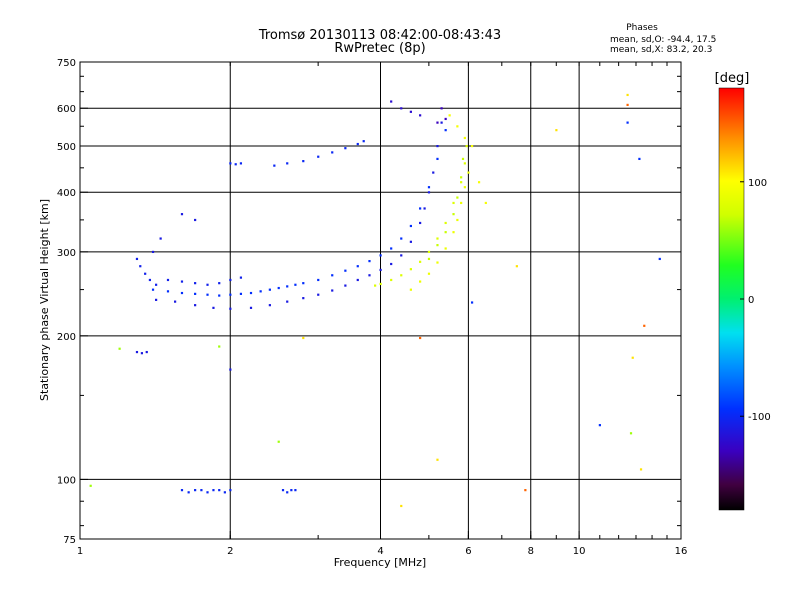 This screenshot has width=800, height=600. Describe the element at coordinates (66, 109) in the screenshot. I see `y-tick-label: 600` at that location.